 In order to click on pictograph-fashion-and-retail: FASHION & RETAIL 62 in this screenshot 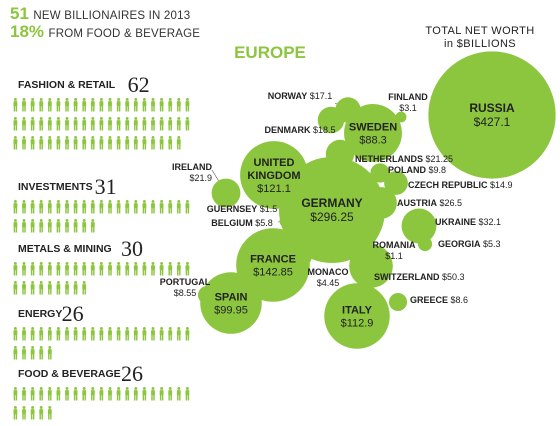, I will do `click(101, 111)`.